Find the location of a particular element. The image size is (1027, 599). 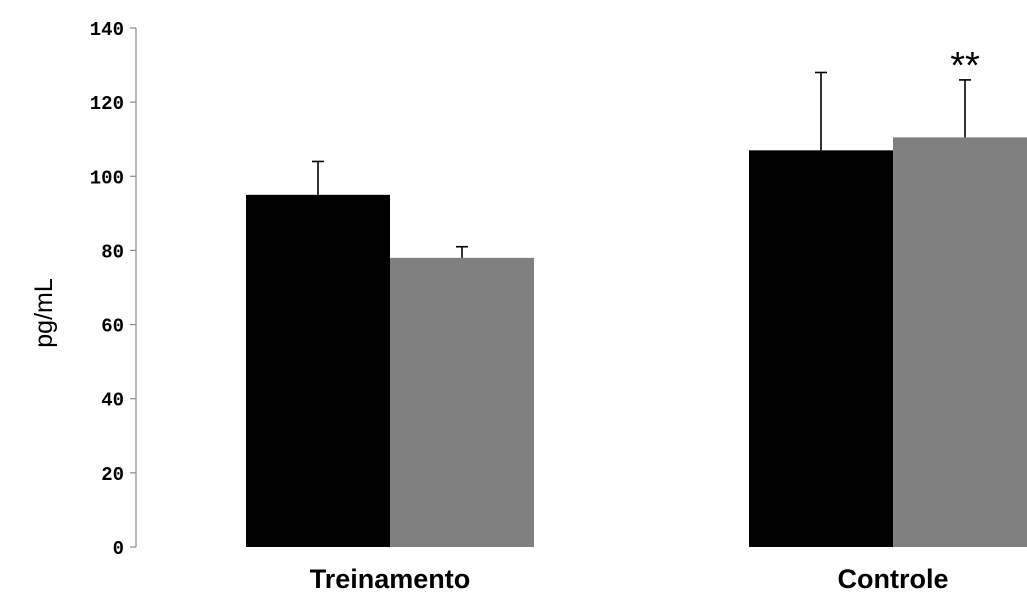

y-tick-label: 0 is located at coordinates (118, 549).